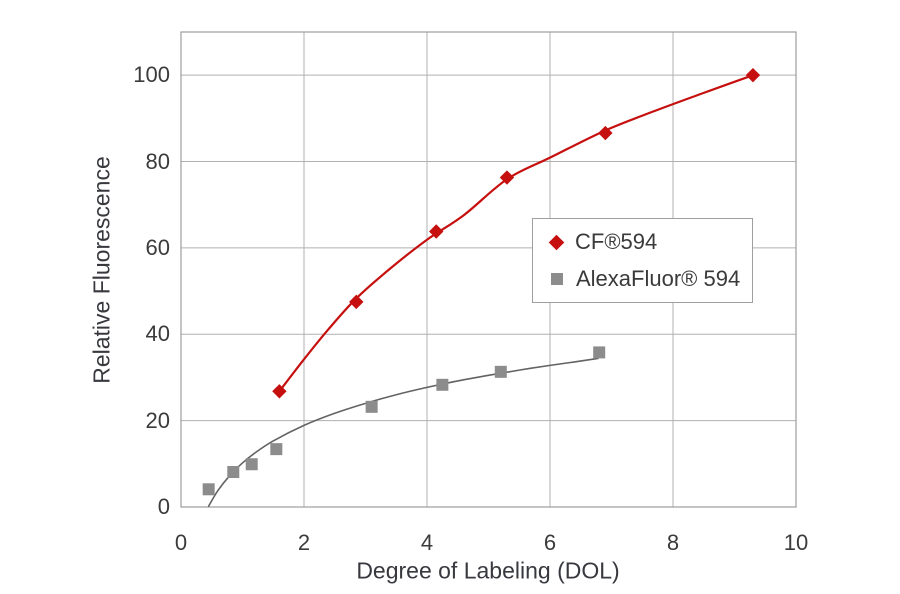  I want to click on legend-label-cf594: CF®594, so click(616, 242).